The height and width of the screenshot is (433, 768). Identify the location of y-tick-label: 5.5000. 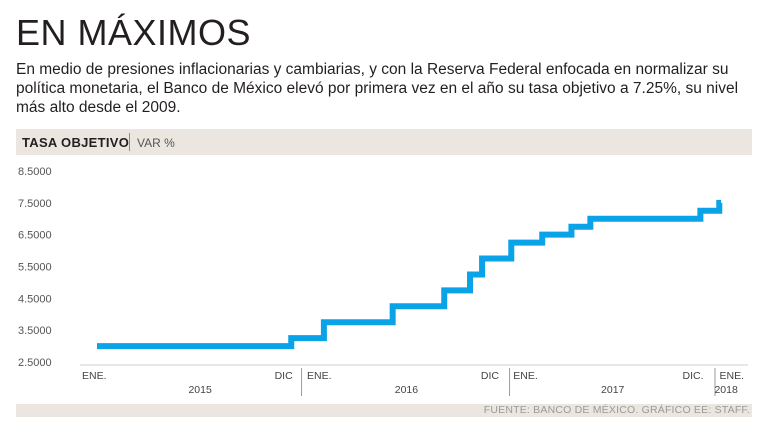
(35, 268).